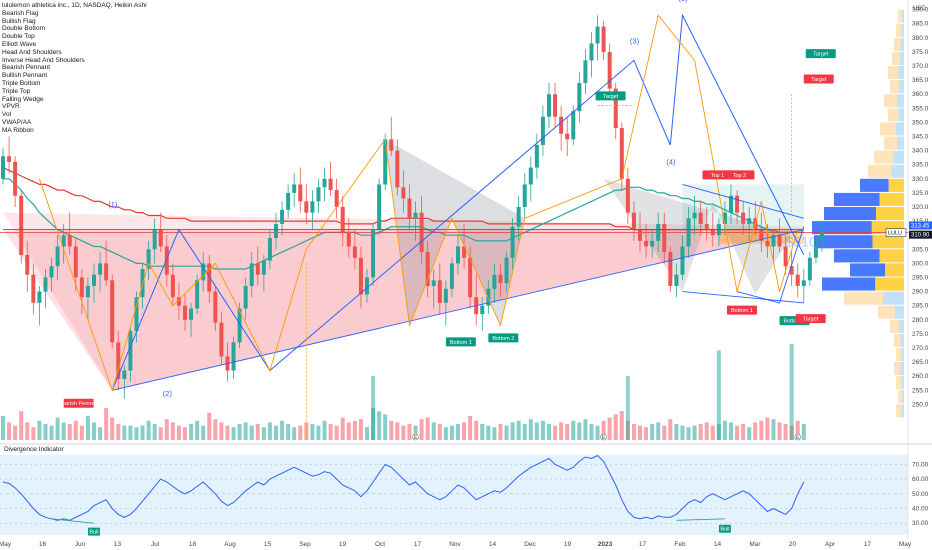 This screenshot has height=550, width=932. I want to click on price-tick: 280.0, so click(920, 320).